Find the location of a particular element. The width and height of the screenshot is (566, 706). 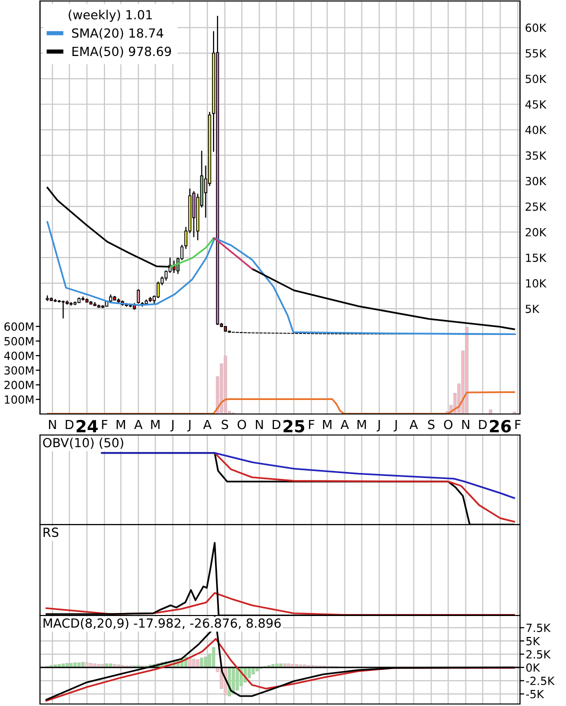

legend-title: (weekly) 1.01 is located at coordinates (110, 16).